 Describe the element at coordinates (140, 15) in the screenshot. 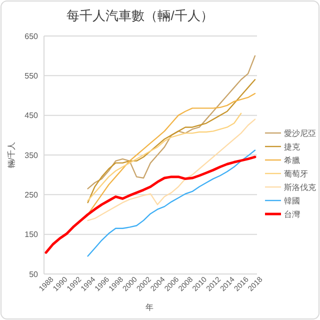

I see `chart-title: 每千人汽車數（輛/千人）` at that location.